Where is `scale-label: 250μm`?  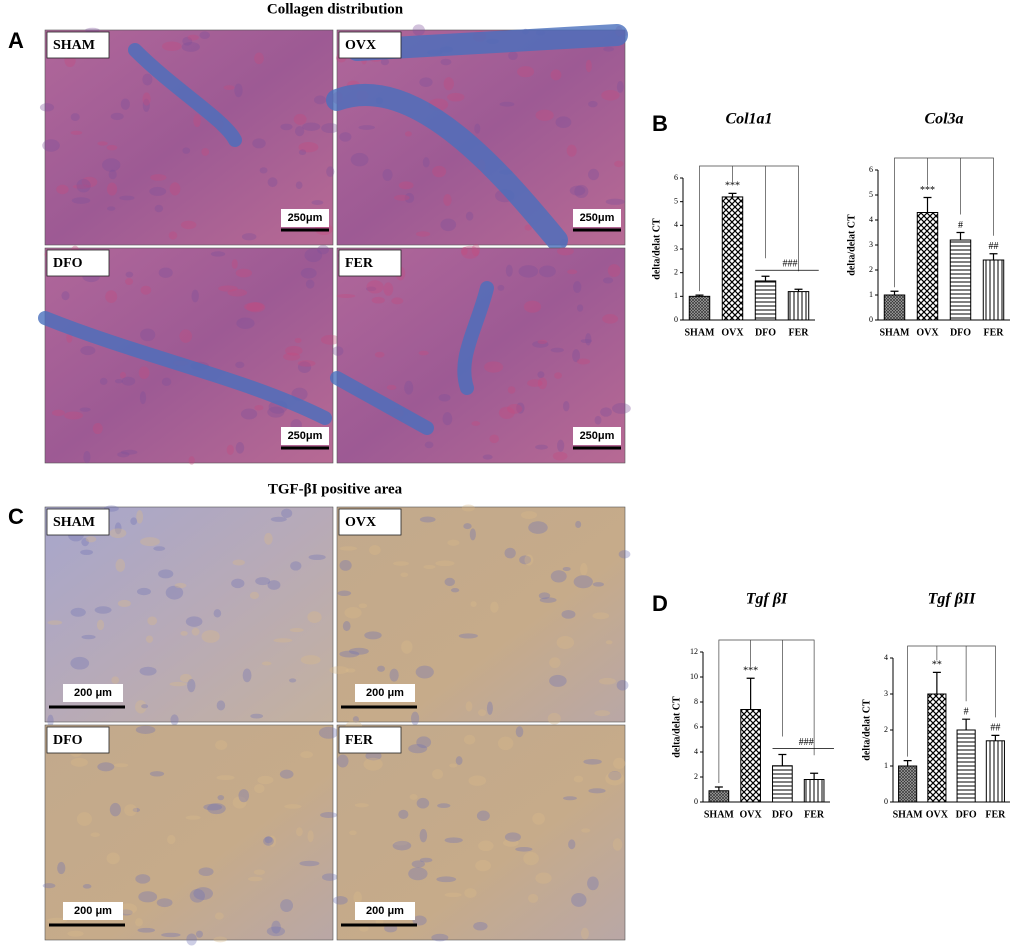
scale-label: 250μm is located at coordinates (597, 218).